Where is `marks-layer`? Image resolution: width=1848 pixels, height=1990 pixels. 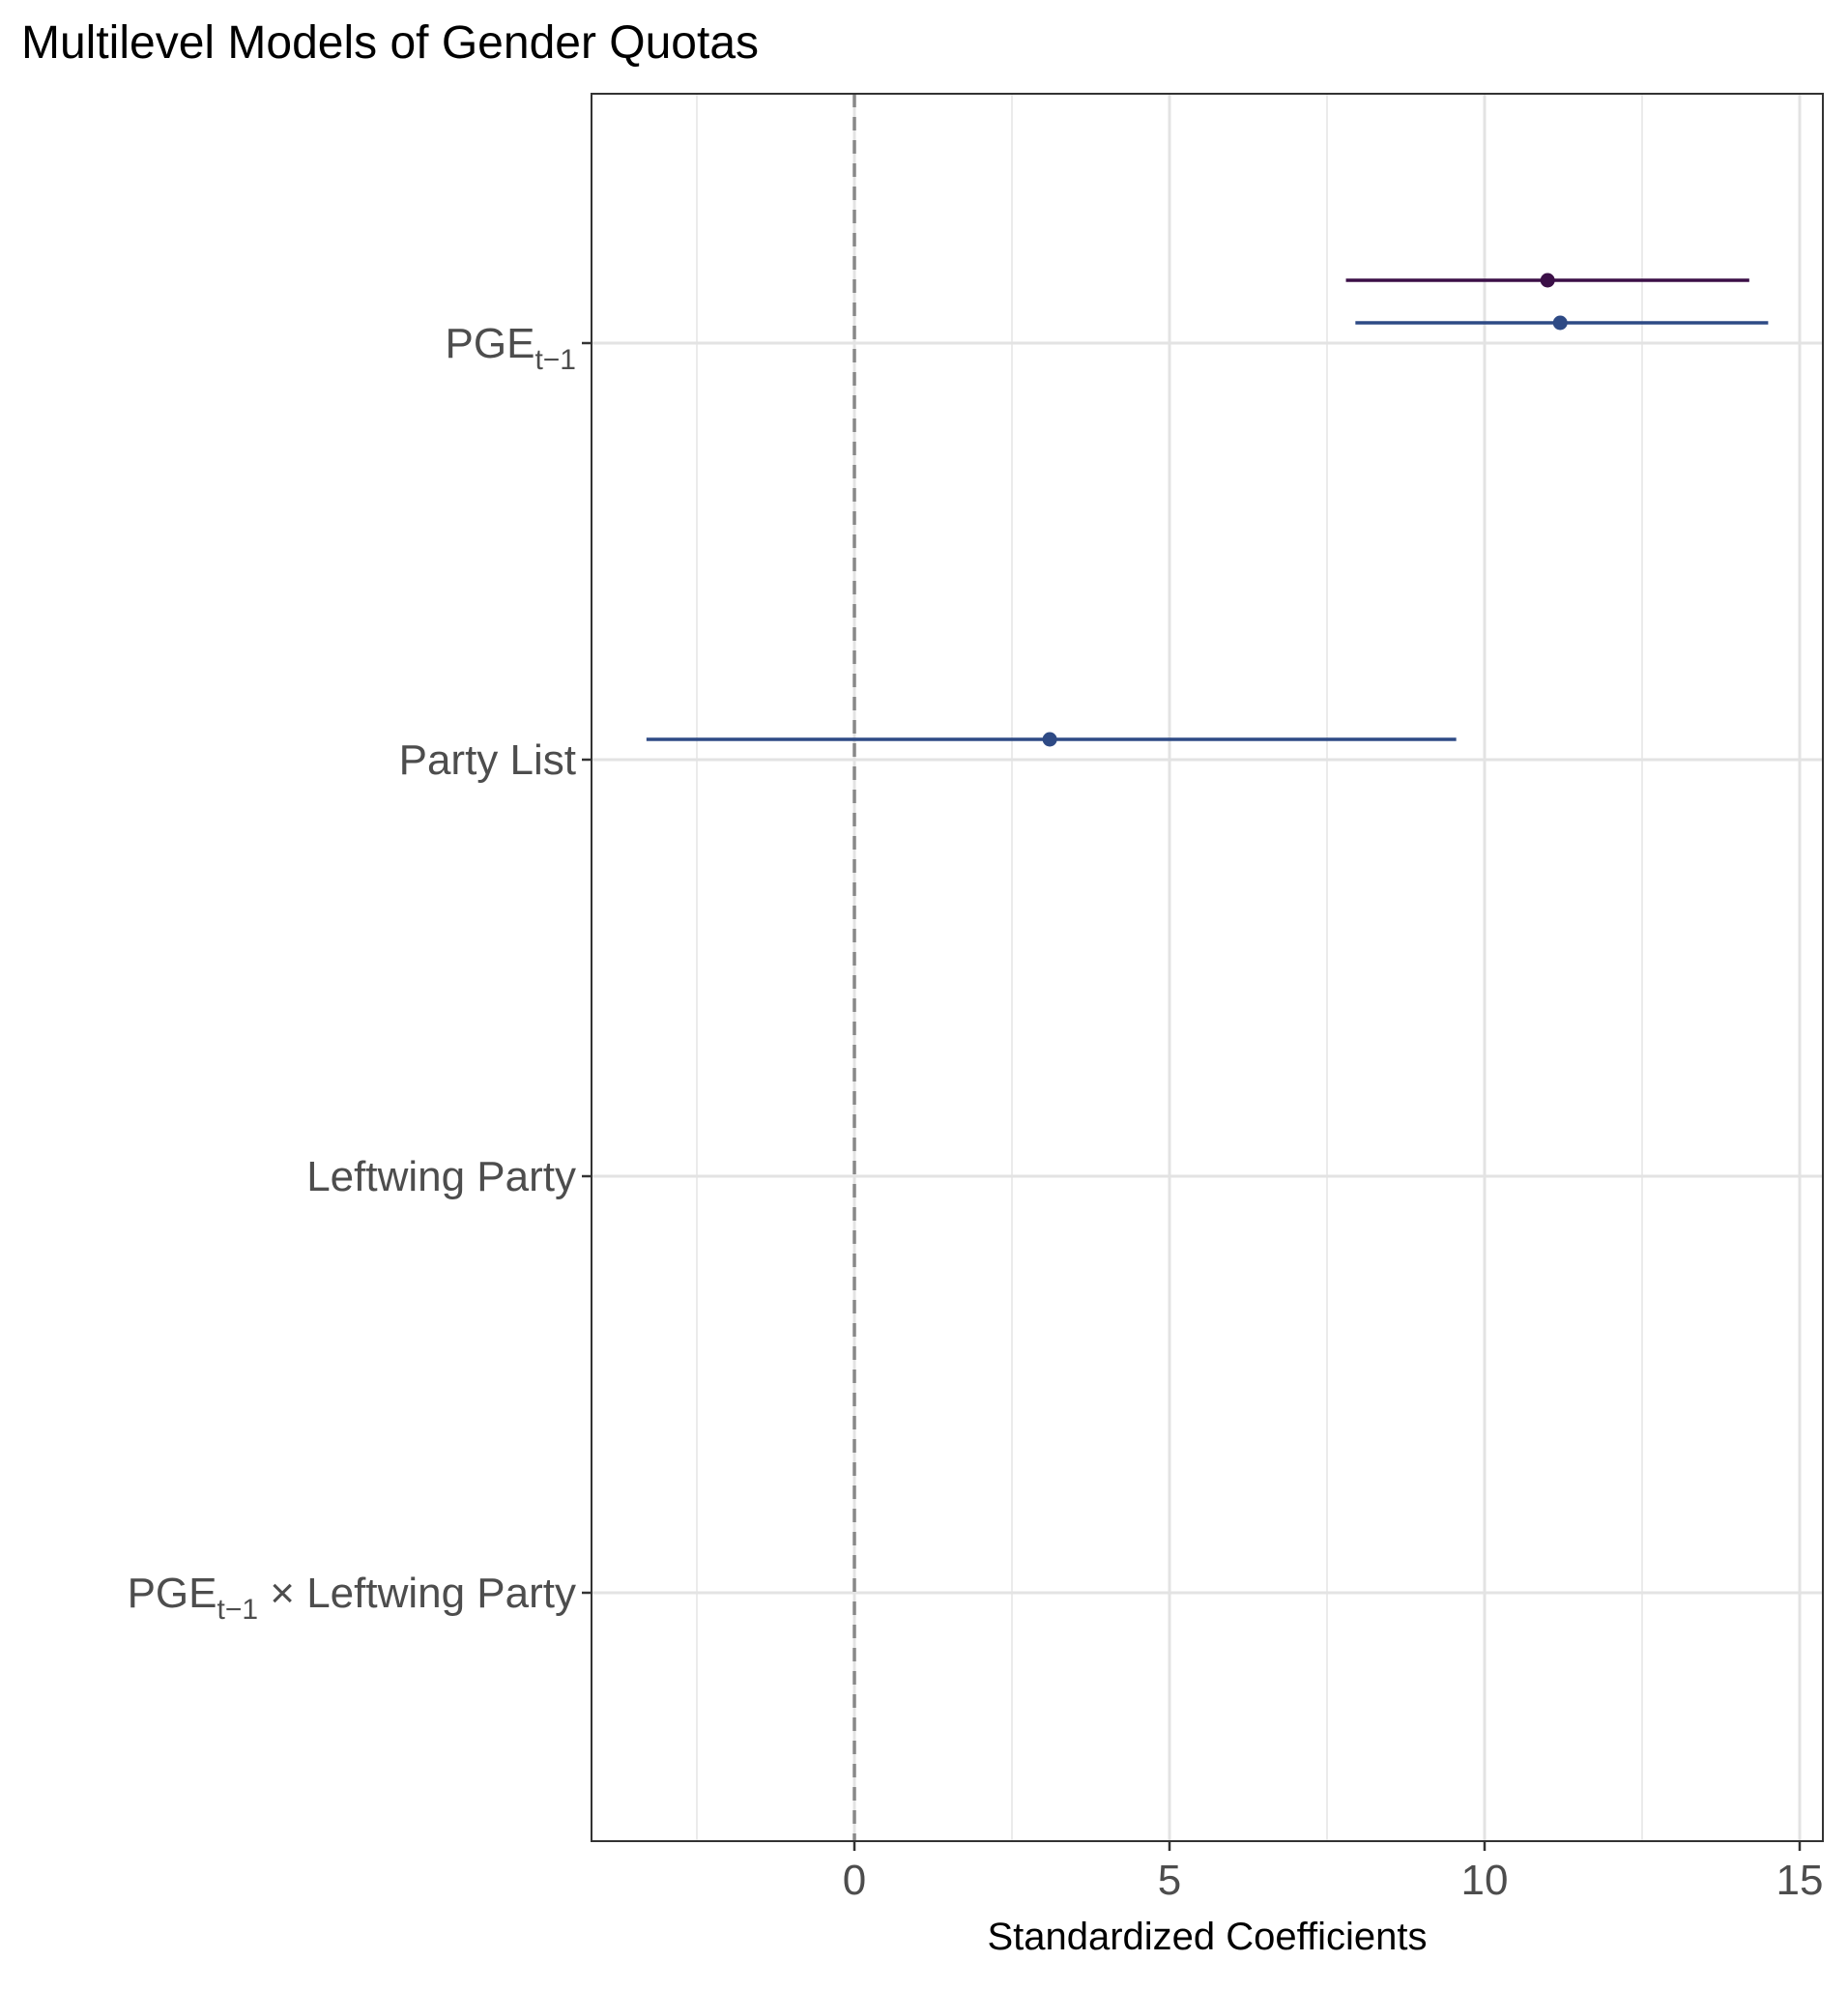 marks-layer is located at coordinates (1207, 510).